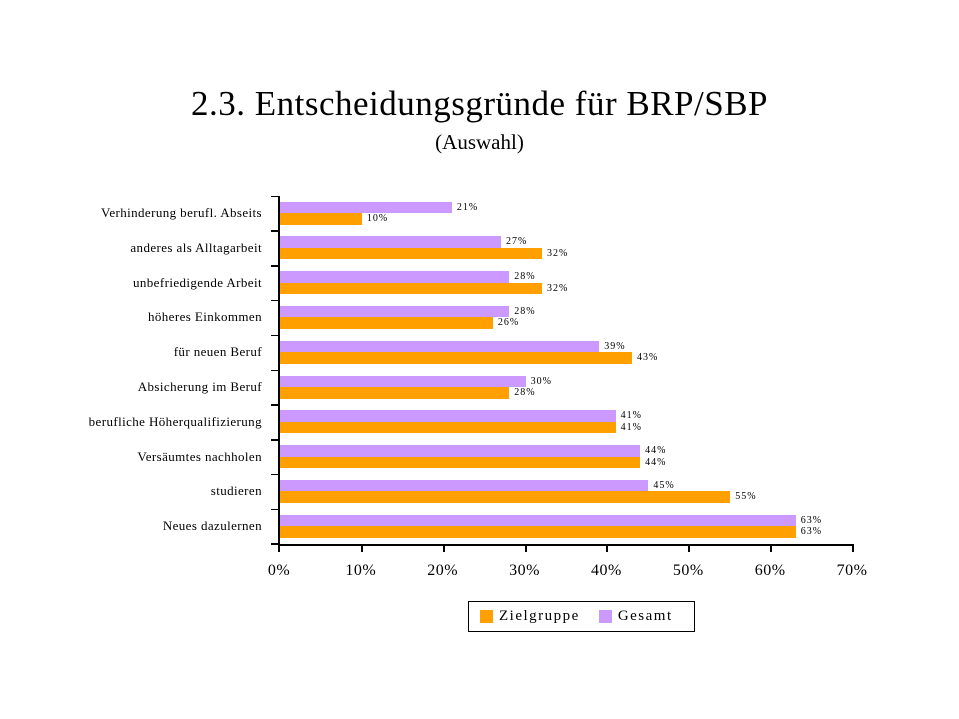 This screenshot has width=959, height=719. What do you see at coordinates (517, 242) in the screenshot?
I see `bar-value-label: 27%` at bounding box center [517, 242].